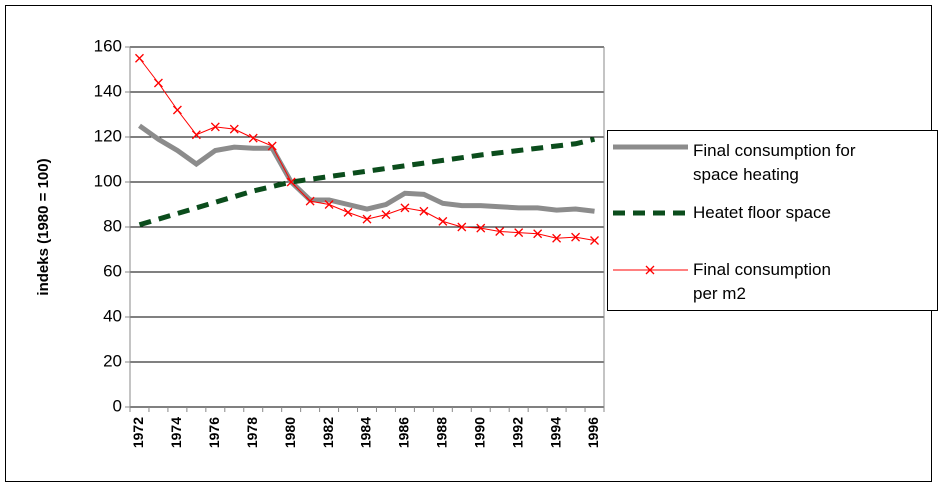  I want to click on x-tick-label: 1988, so click(442, 432).